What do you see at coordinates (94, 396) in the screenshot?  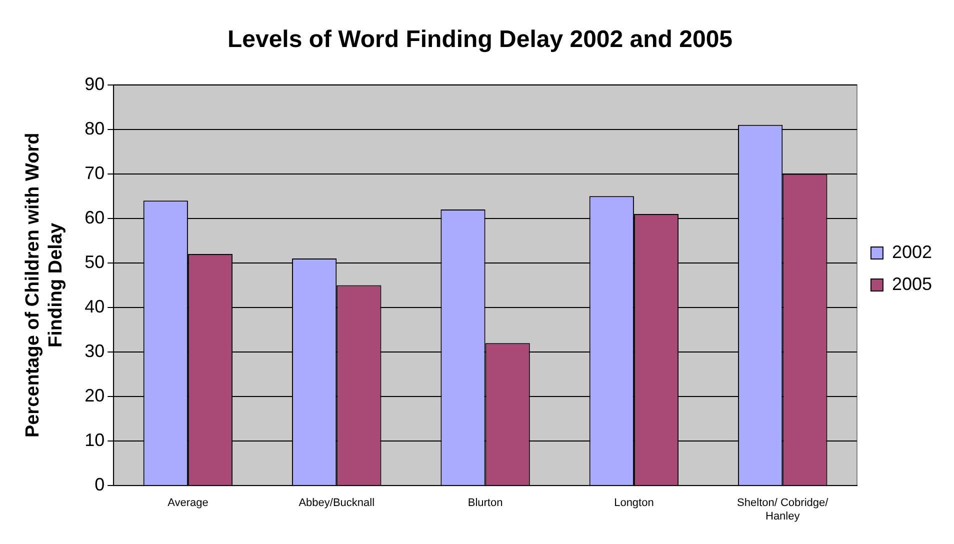 I see `y-tick-label: 20` at bounding box center [94, 396].